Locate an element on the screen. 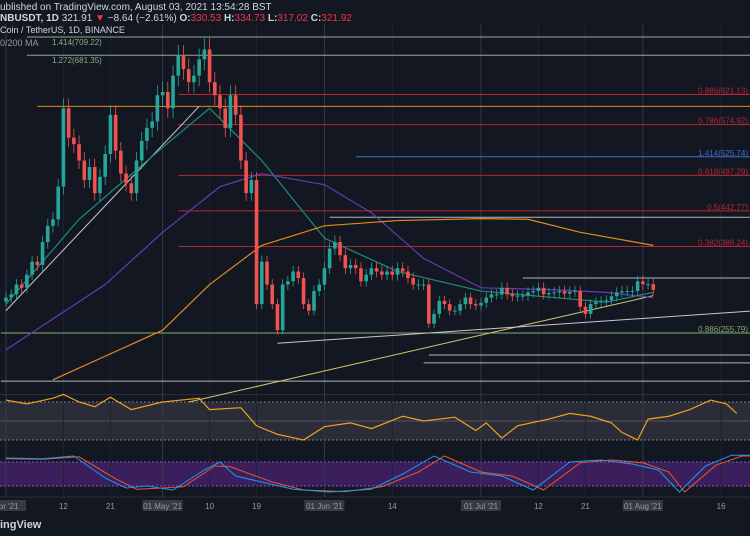 The height and width of the screenshot is (536, 750). open-label: O: is located at coordinates (185, 18).